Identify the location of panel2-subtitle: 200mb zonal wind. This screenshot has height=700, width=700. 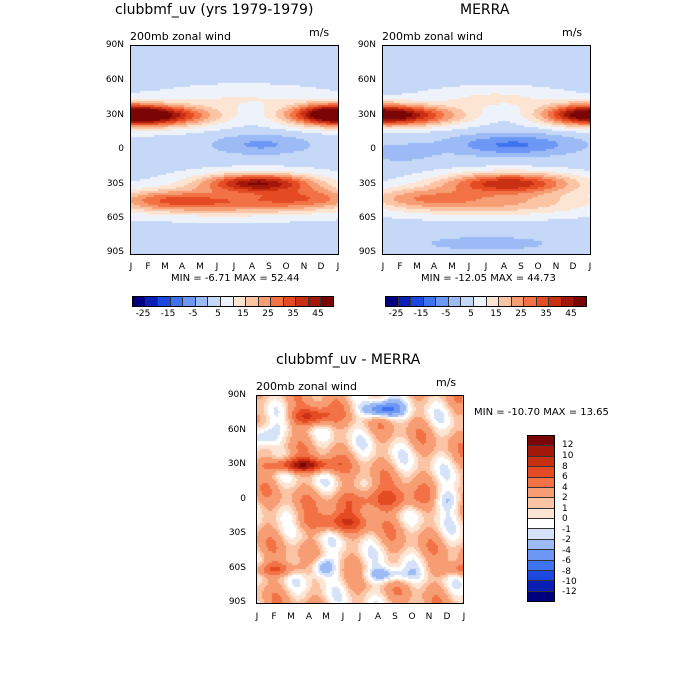
(432, 36).